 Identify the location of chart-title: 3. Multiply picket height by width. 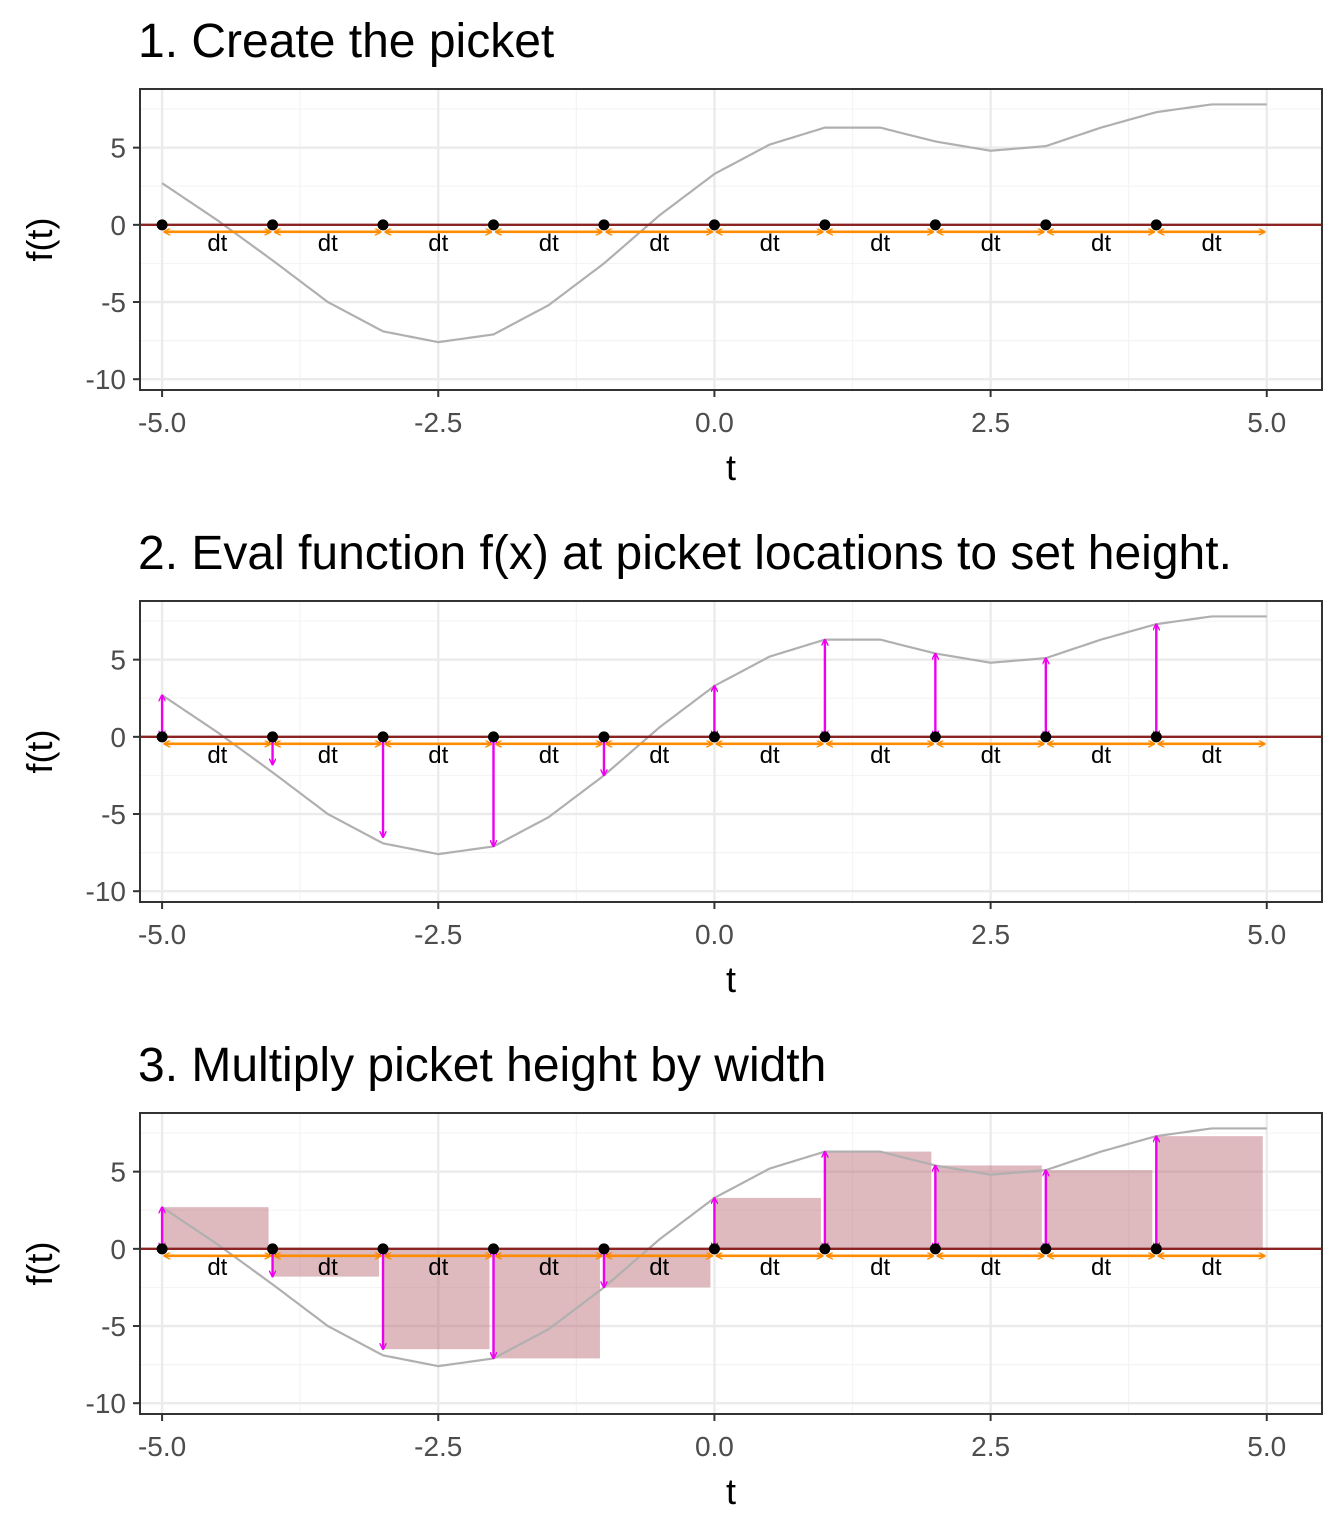
(482, 1065).